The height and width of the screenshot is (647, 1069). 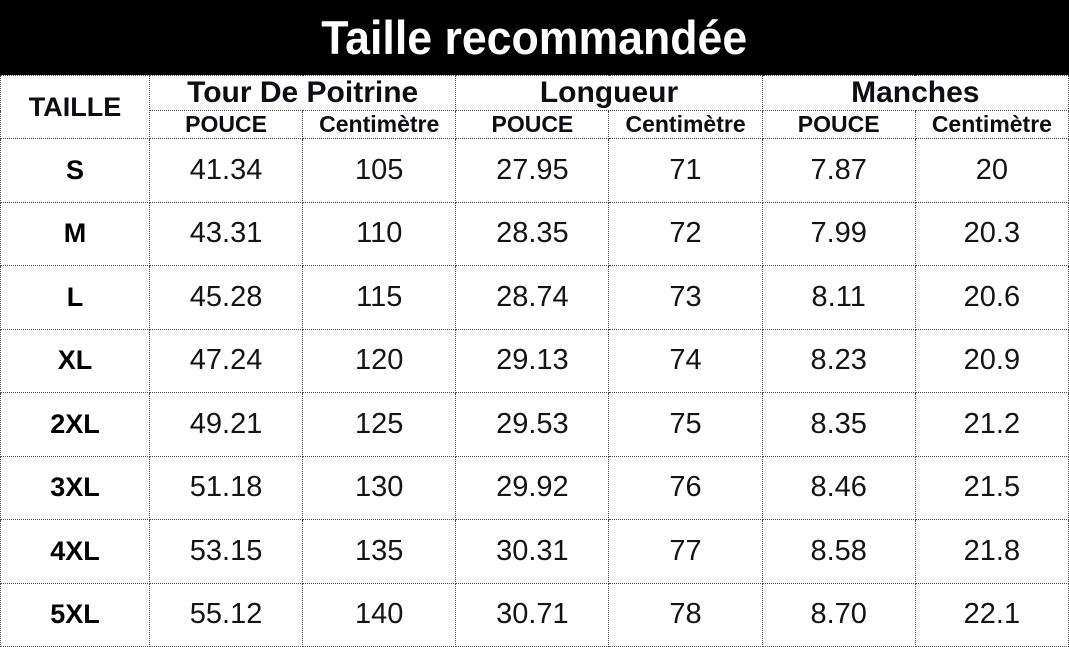 What do you see at coordinates (75, 170) in the screenshot?
I see `size-label: S` at bounding box center [75, 170].